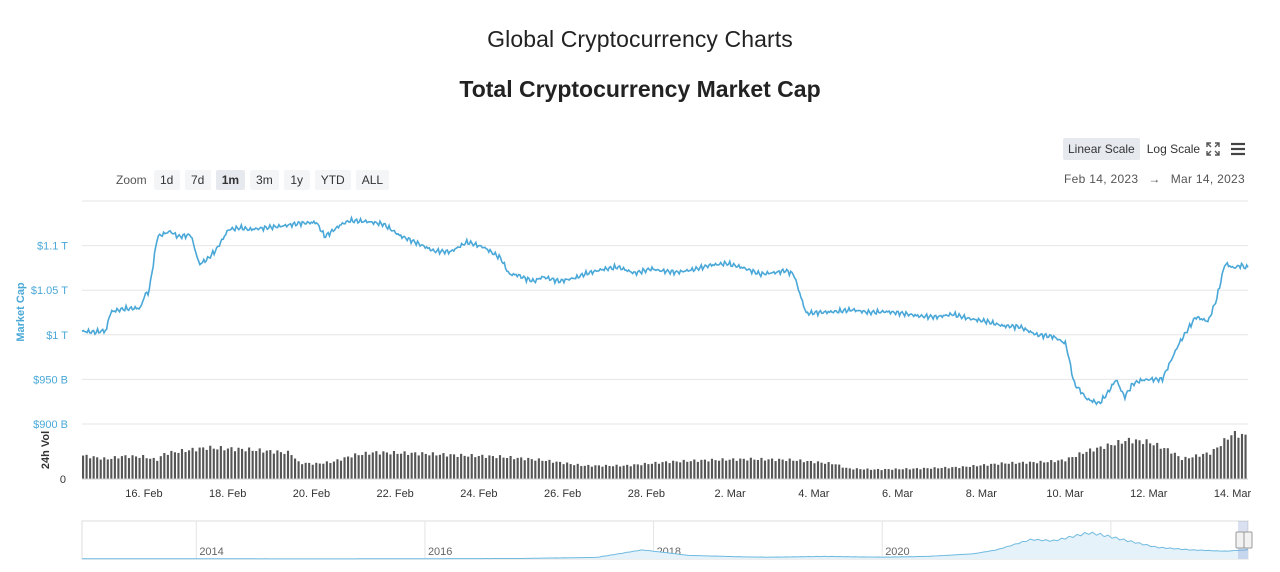 Image resolution: width=1280 pixels, height=572 pixels. I want to click on zoom-1d-button: 1d, so click(166, 180).